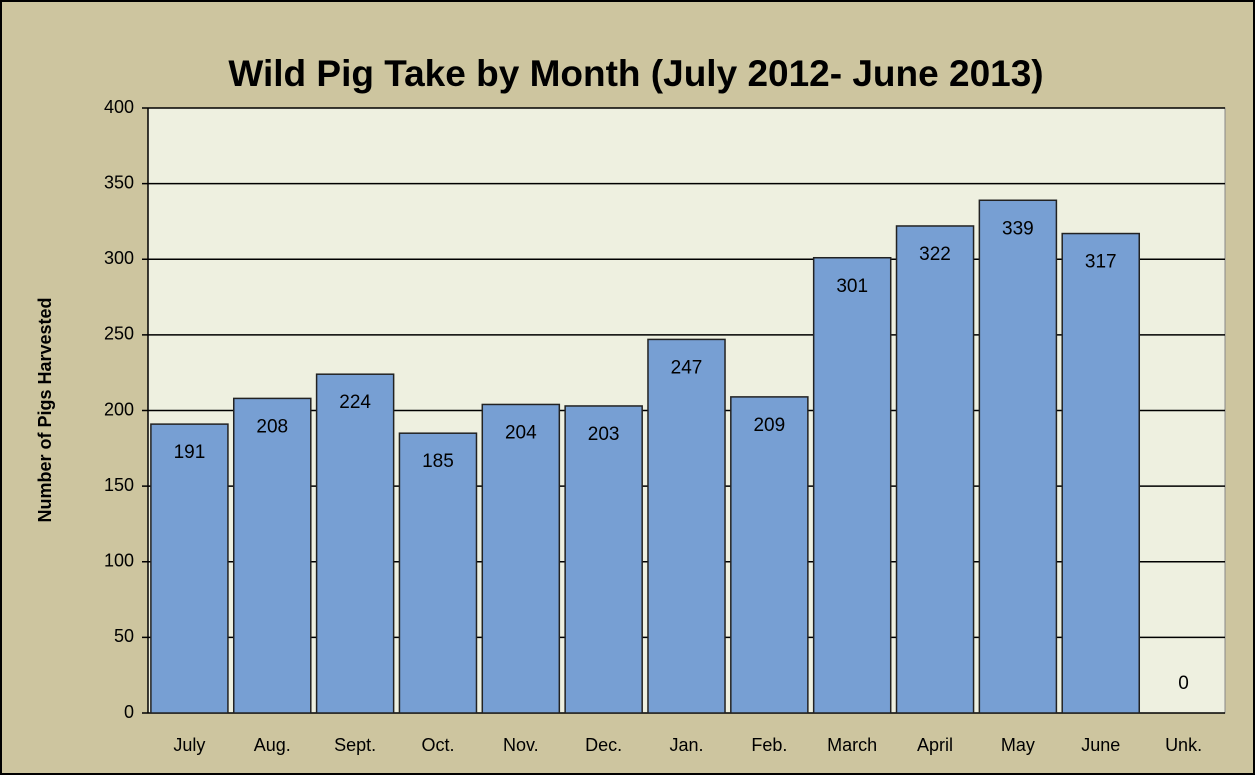  Describe the element at coordinates (272, 426) in the screenshot. I see `value-label: 208` at that location.